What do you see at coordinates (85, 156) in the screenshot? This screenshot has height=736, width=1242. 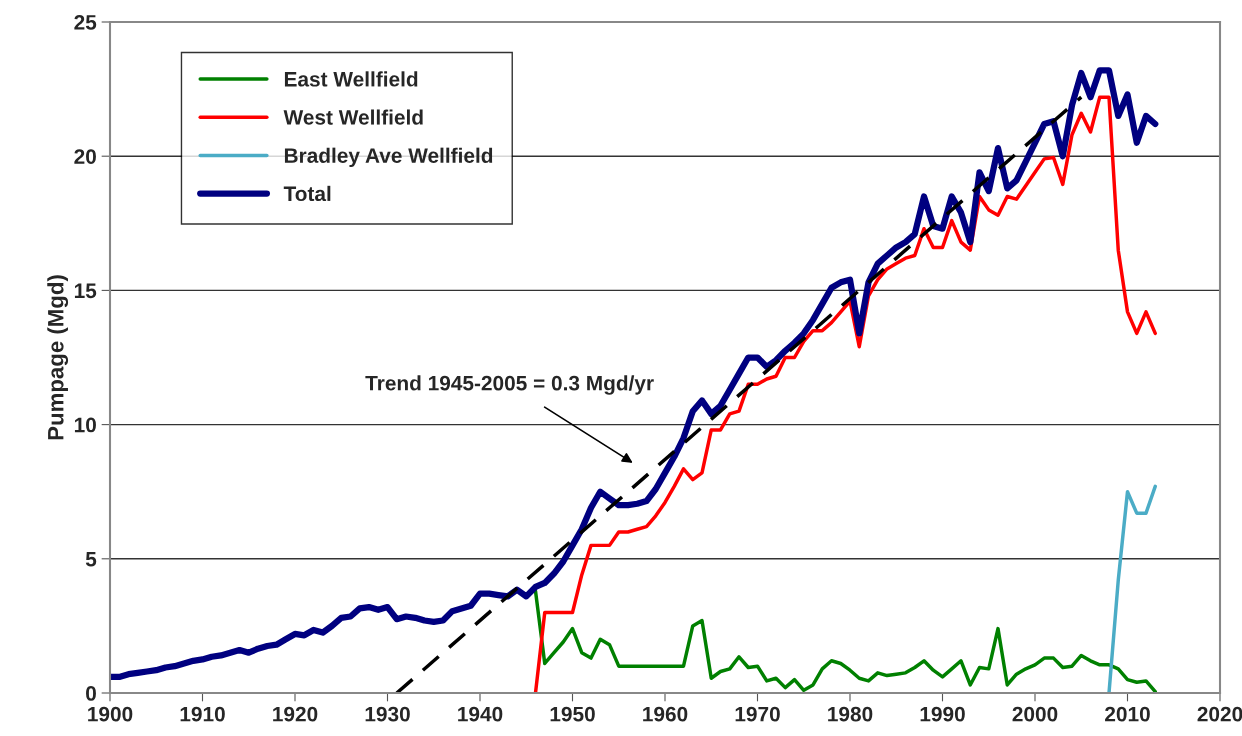 I see `y-tick-label: 20` at bounding box center [85, 156].